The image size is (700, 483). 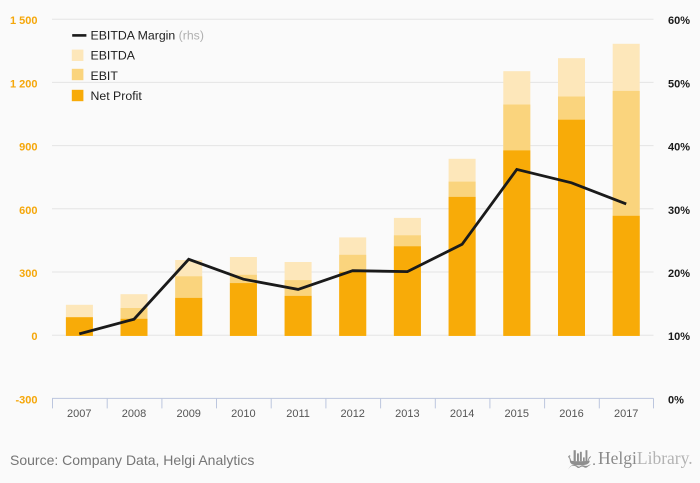 I want to click on svg-text: Net Profit, so click(x=117, y=96).